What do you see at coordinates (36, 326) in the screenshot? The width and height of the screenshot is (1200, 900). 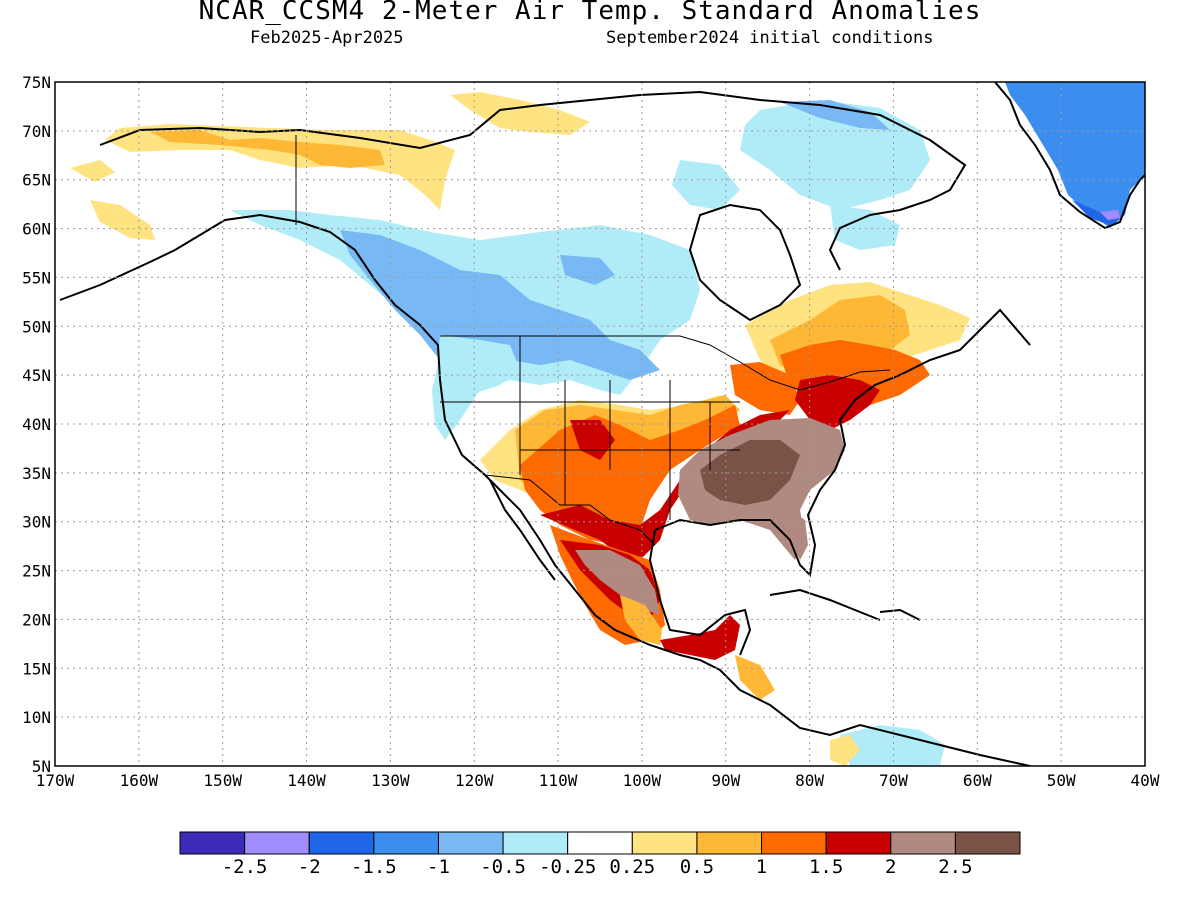 I see `lat-tick-label: 50N` at bounding box center [36, 326].